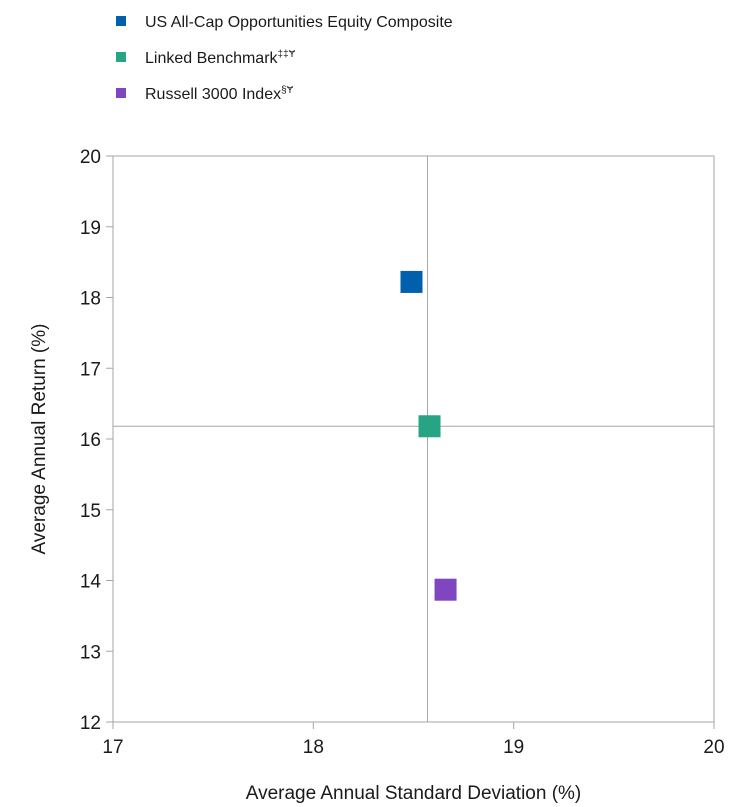 Image resolution: width=731 pixels, height=807 pixels. What do you see at coordinates (90, 369) in the screenshot?
I see `y-tick-label: 17` at bounding box center [90, 369].